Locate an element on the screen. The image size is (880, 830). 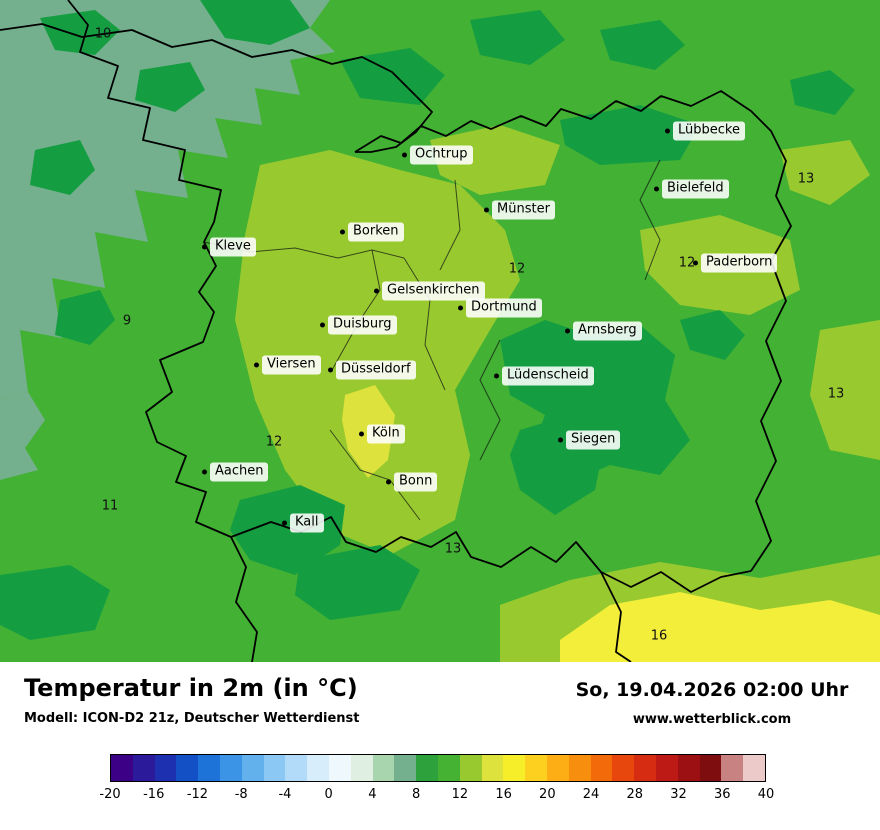
city-marker: Dortmund is located at coordinates (500, 308).